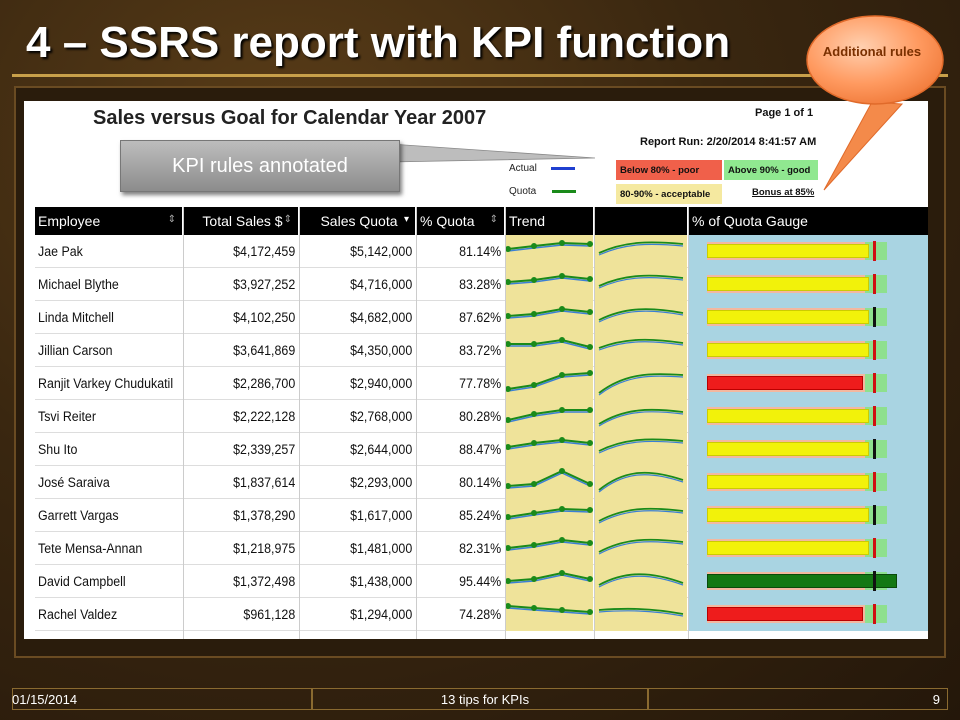 The height and width of the screenshot is (720, 960). Describe the element at coordinates (269, 614) in the screenshot. I see `total-sales-cell: $961,128` at that location.